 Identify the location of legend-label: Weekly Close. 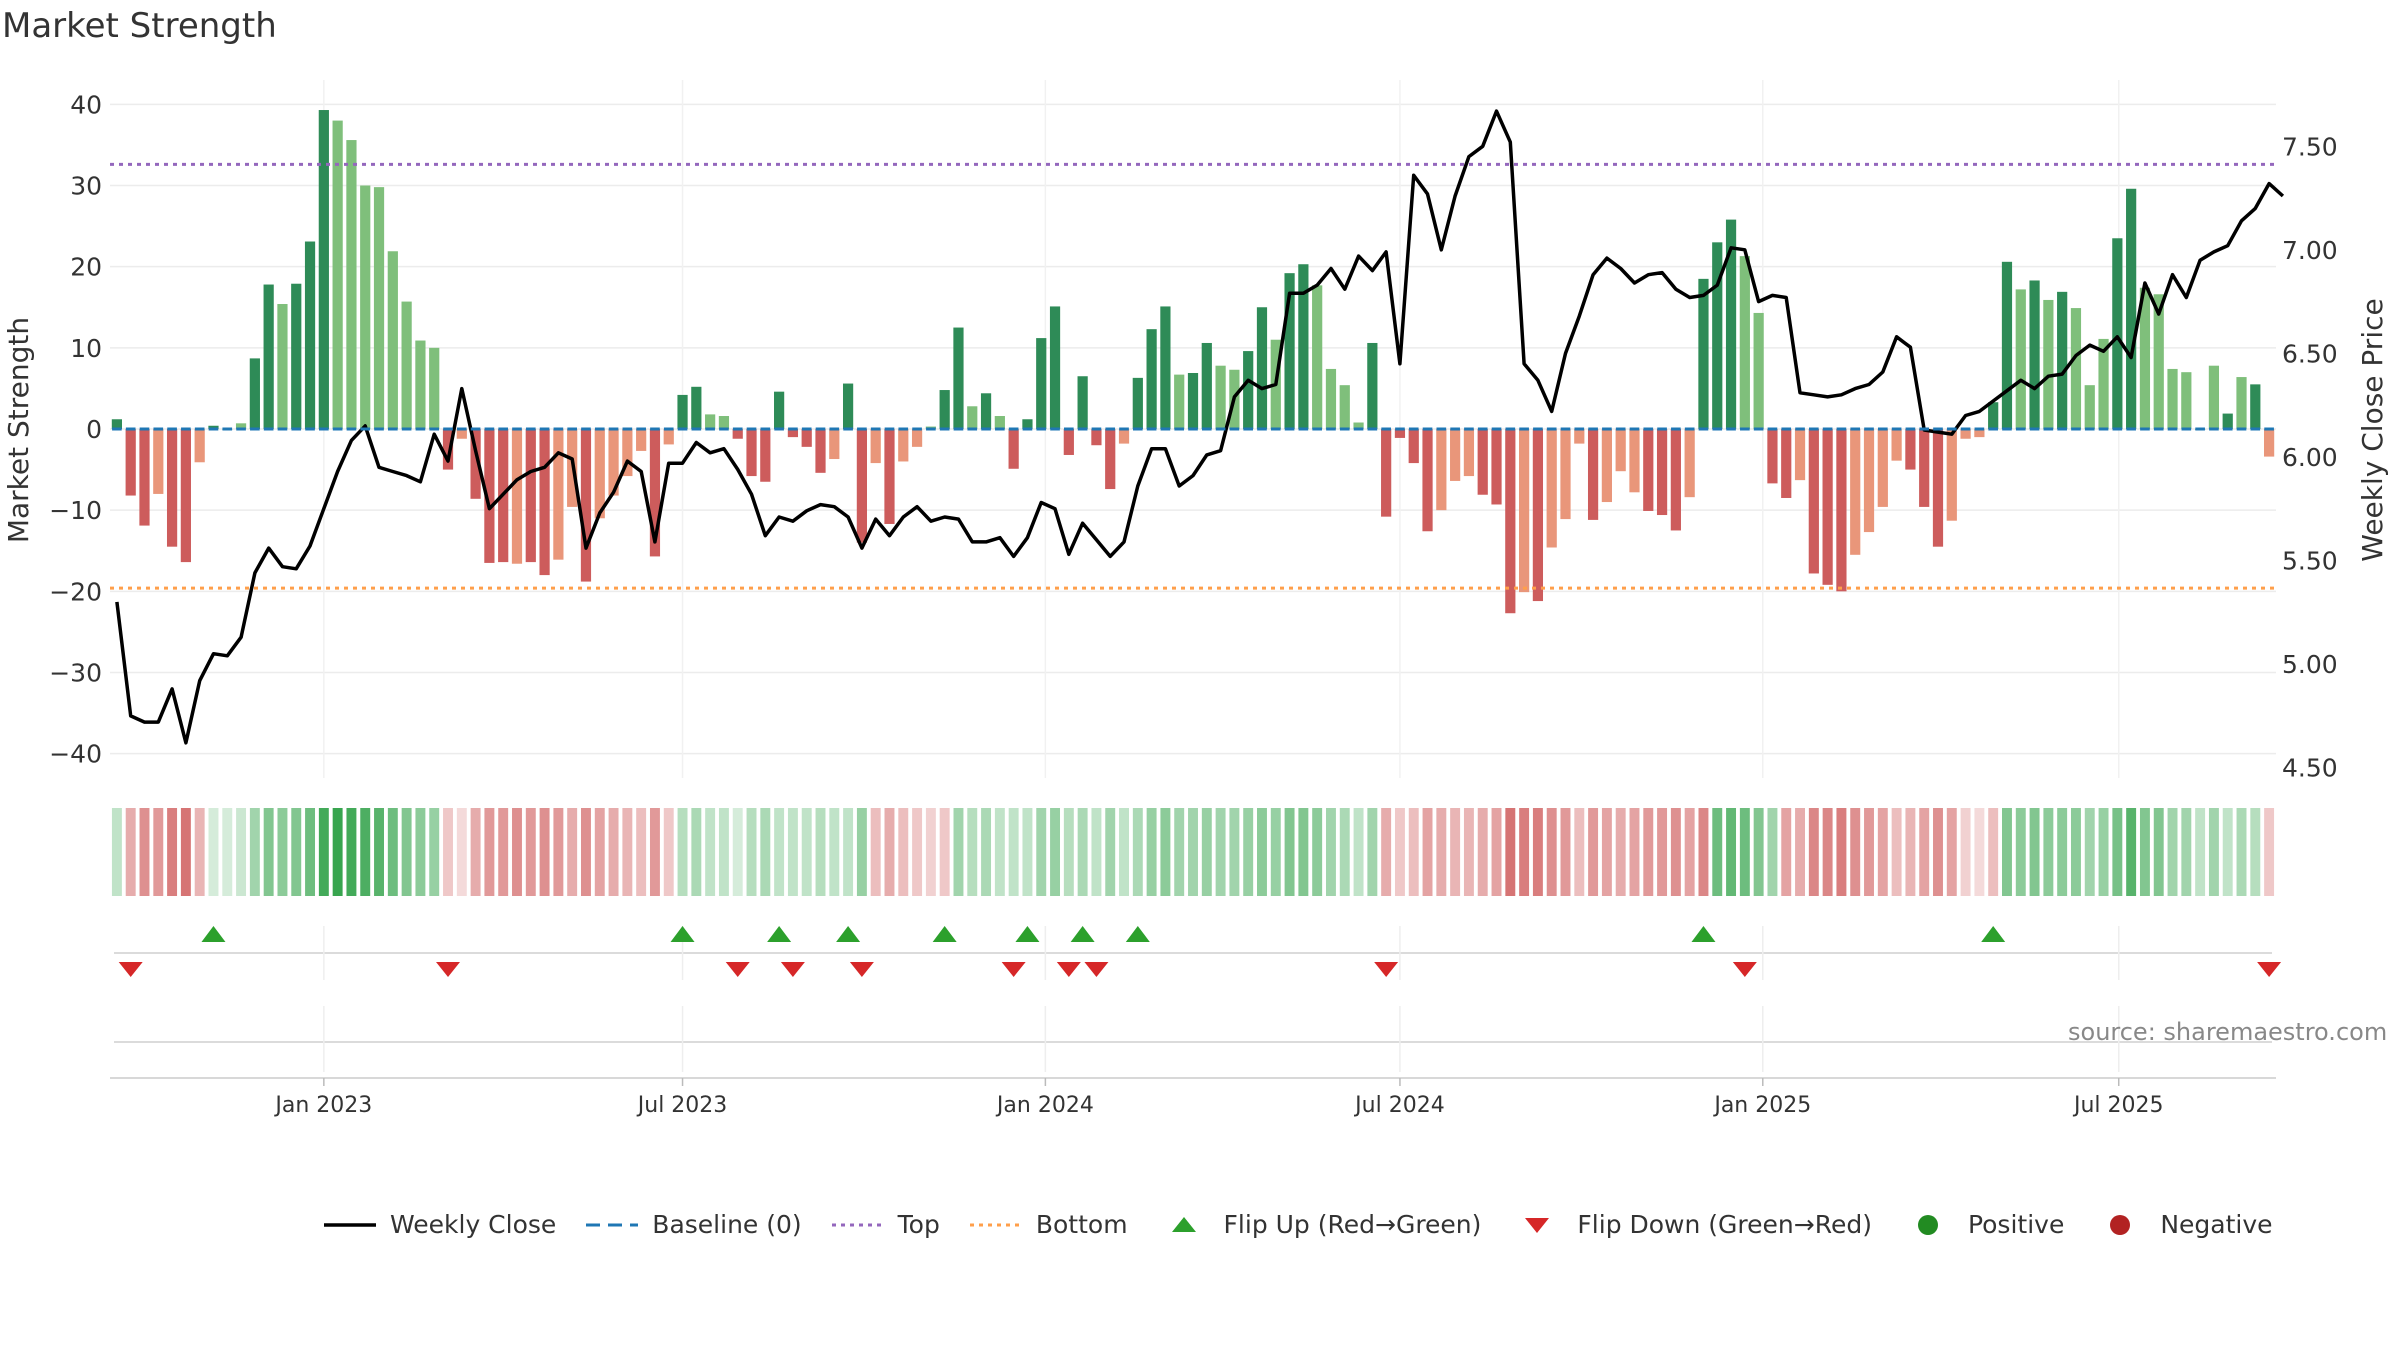
(473, 1224).